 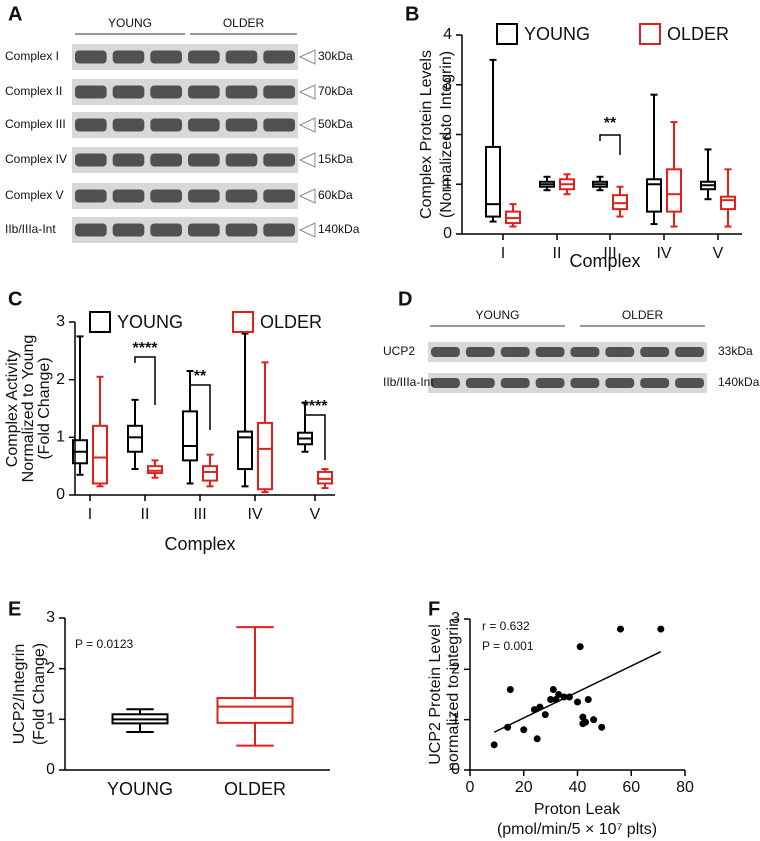 I want to click on significance-bracket, so click(x=145, y=380).